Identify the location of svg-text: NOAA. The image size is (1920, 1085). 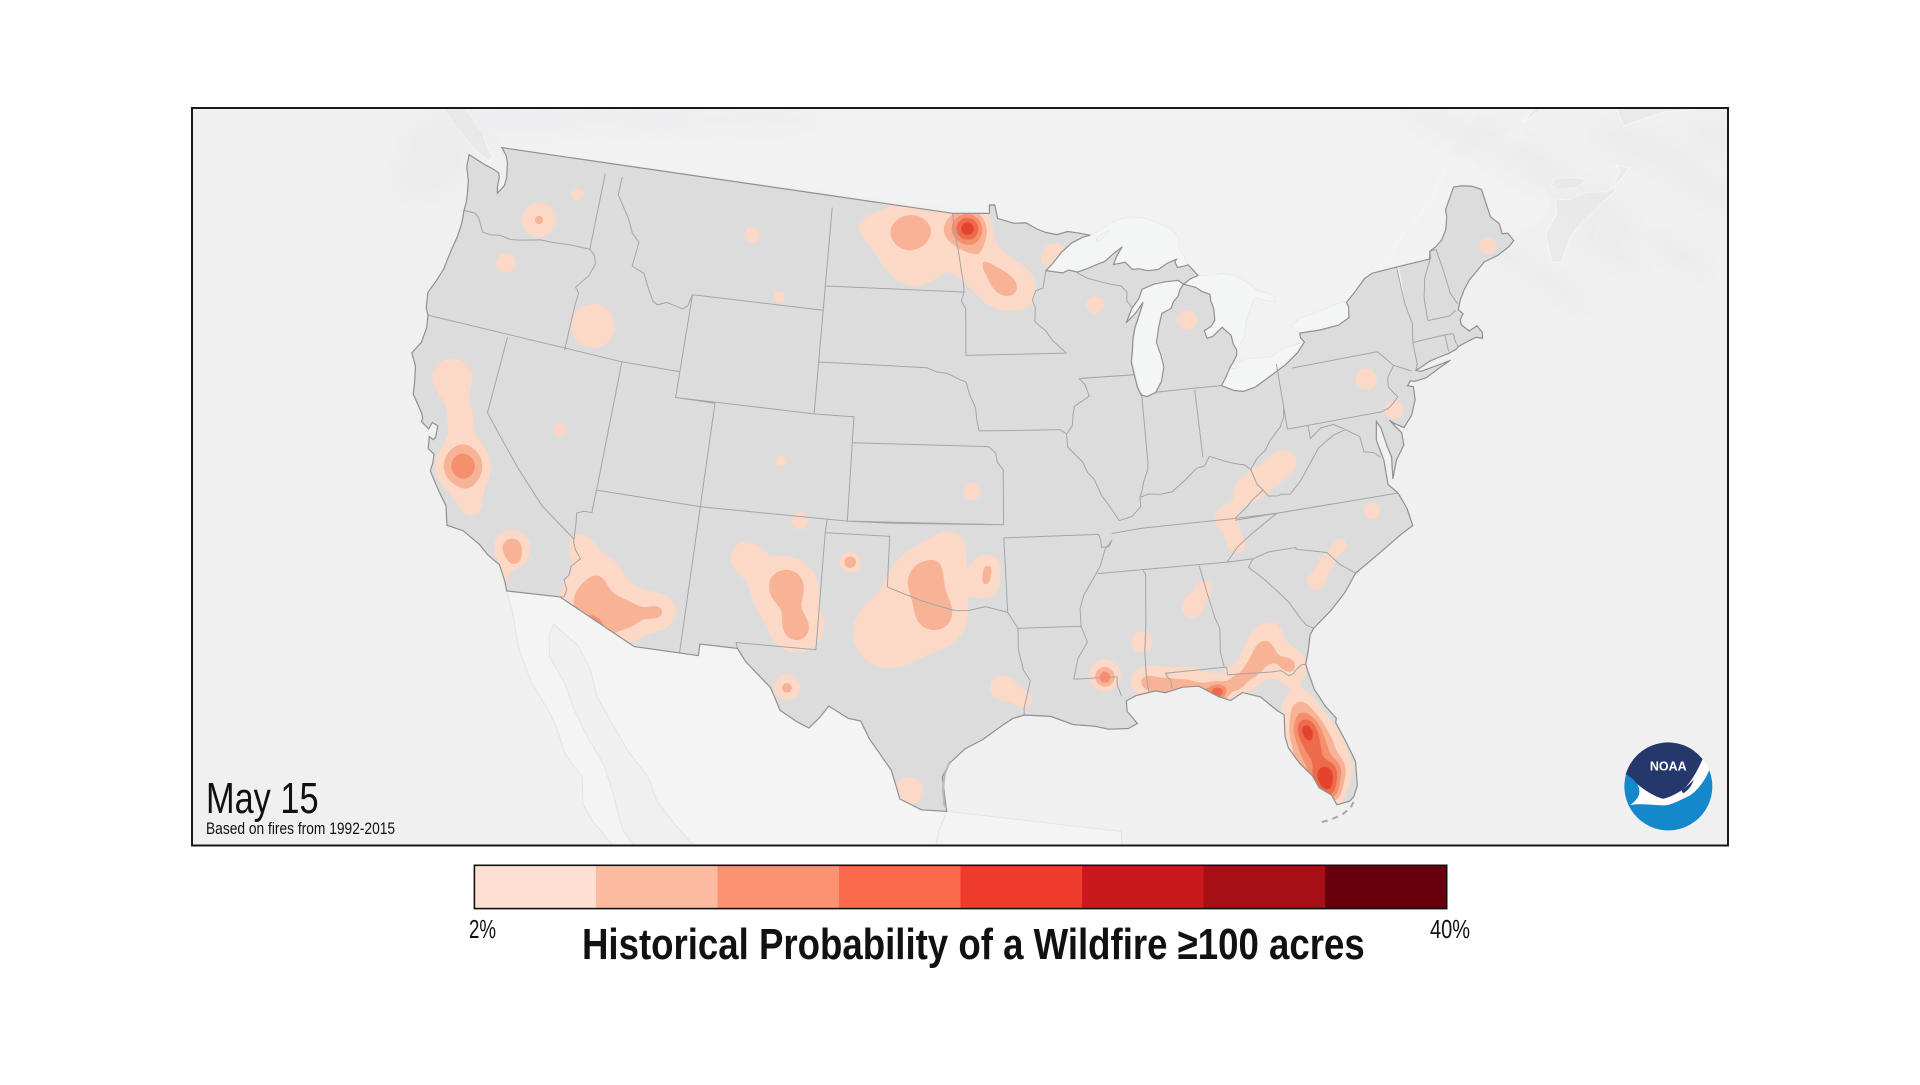
(1668, 767).